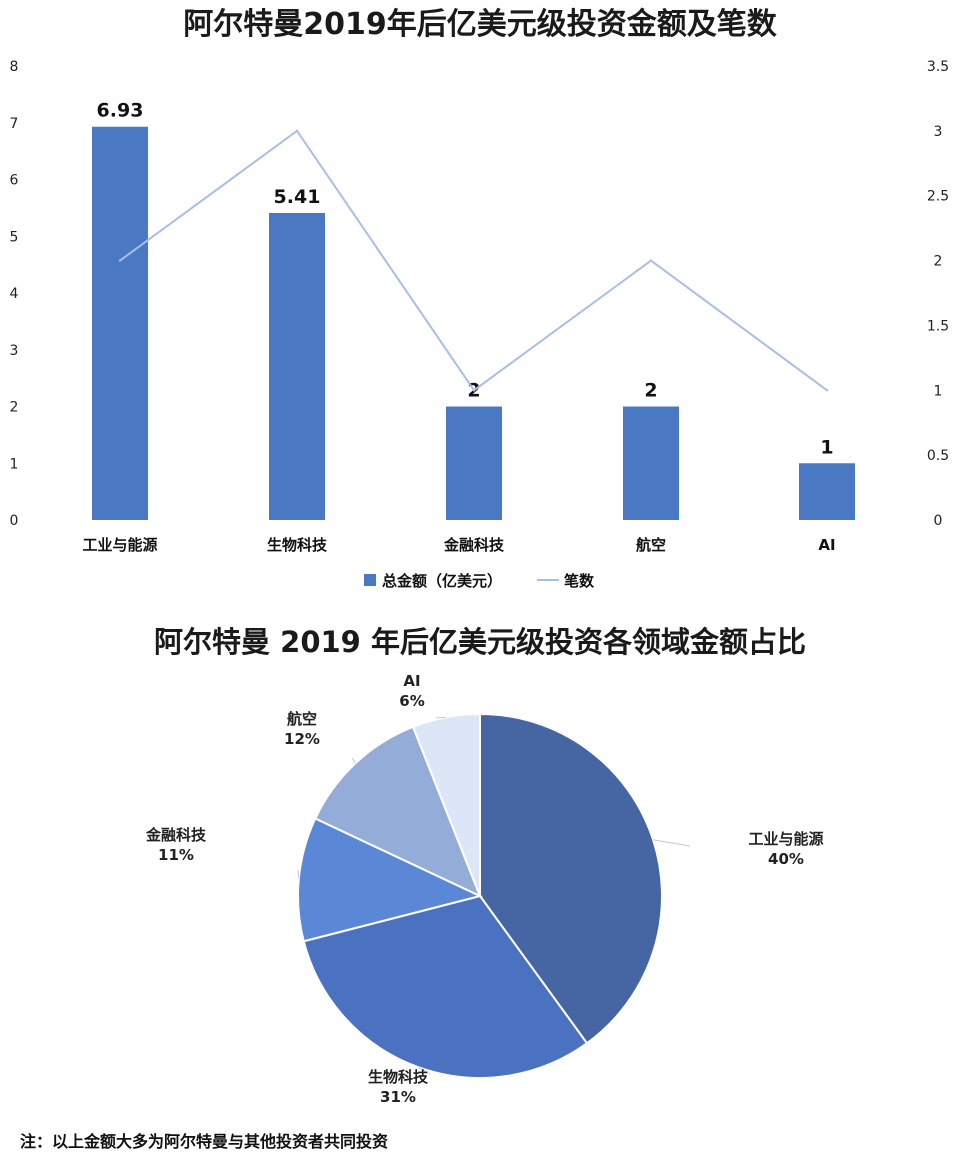 This screenshot has height=1163, width=960. Describe the element at coordinates (176, 855) in the screenshot. I see `pie-slice-percent: 11%` at that location.